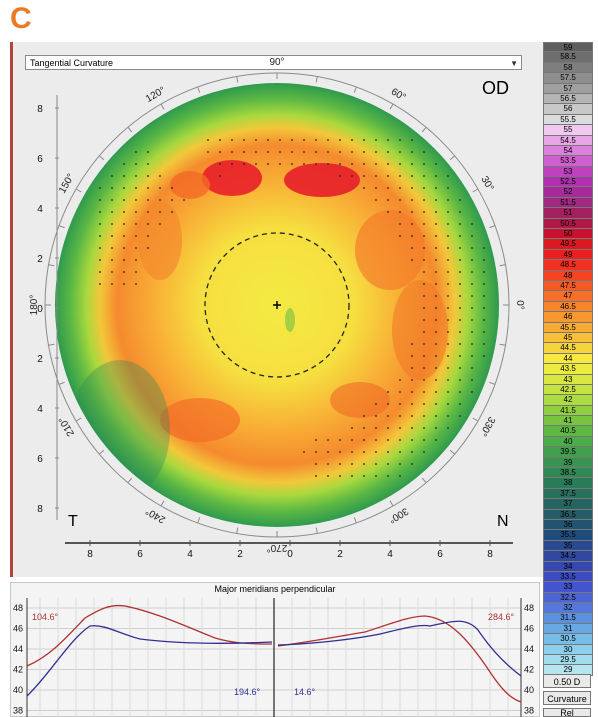  Describe the element at coordinates (501, 617) in the screenshot. I see `right-red-meridian-label: 284.6°` at that location.